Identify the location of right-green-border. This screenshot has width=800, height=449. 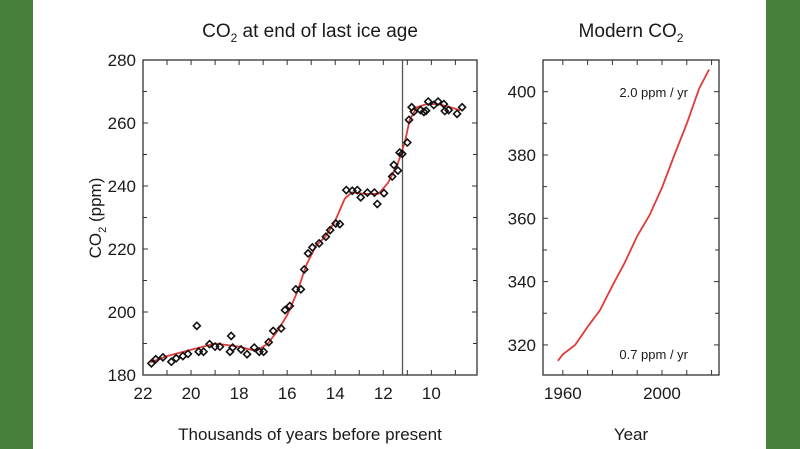
(783, 224).